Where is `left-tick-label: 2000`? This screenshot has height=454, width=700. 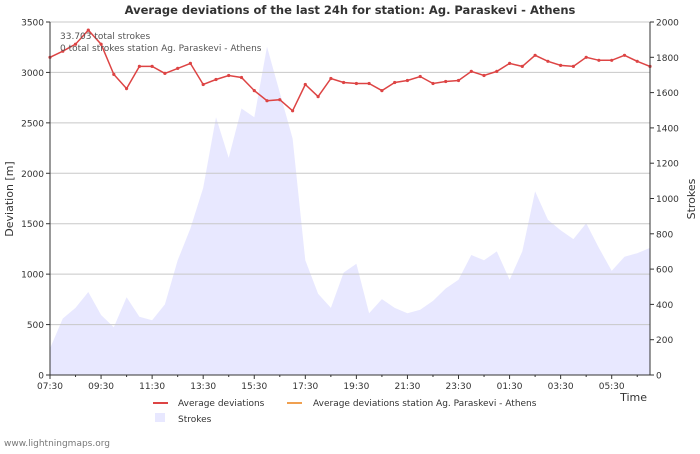 left-tick-label: 2000 is located at coordinates (32, 175).